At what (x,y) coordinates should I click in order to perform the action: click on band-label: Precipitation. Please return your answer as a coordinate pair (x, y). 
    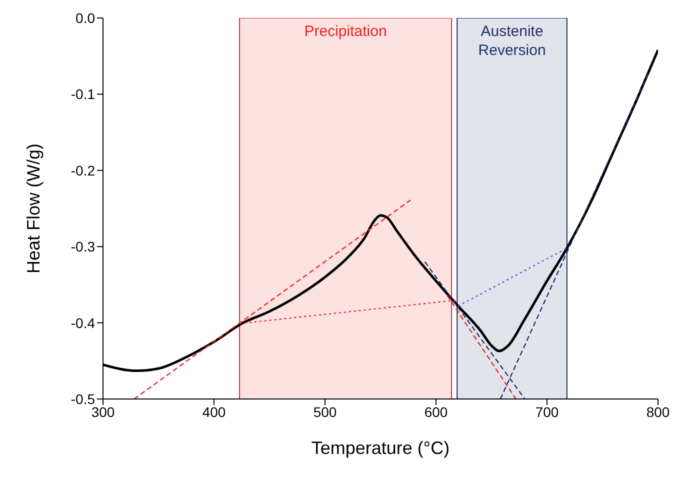
    Looking at the image, I should click on (345, 31).